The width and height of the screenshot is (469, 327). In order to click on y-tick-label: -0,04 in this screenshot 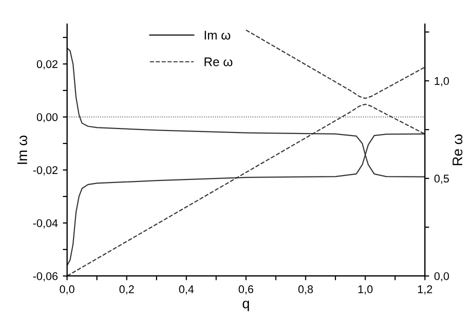, I will do `click(45, 223)`.